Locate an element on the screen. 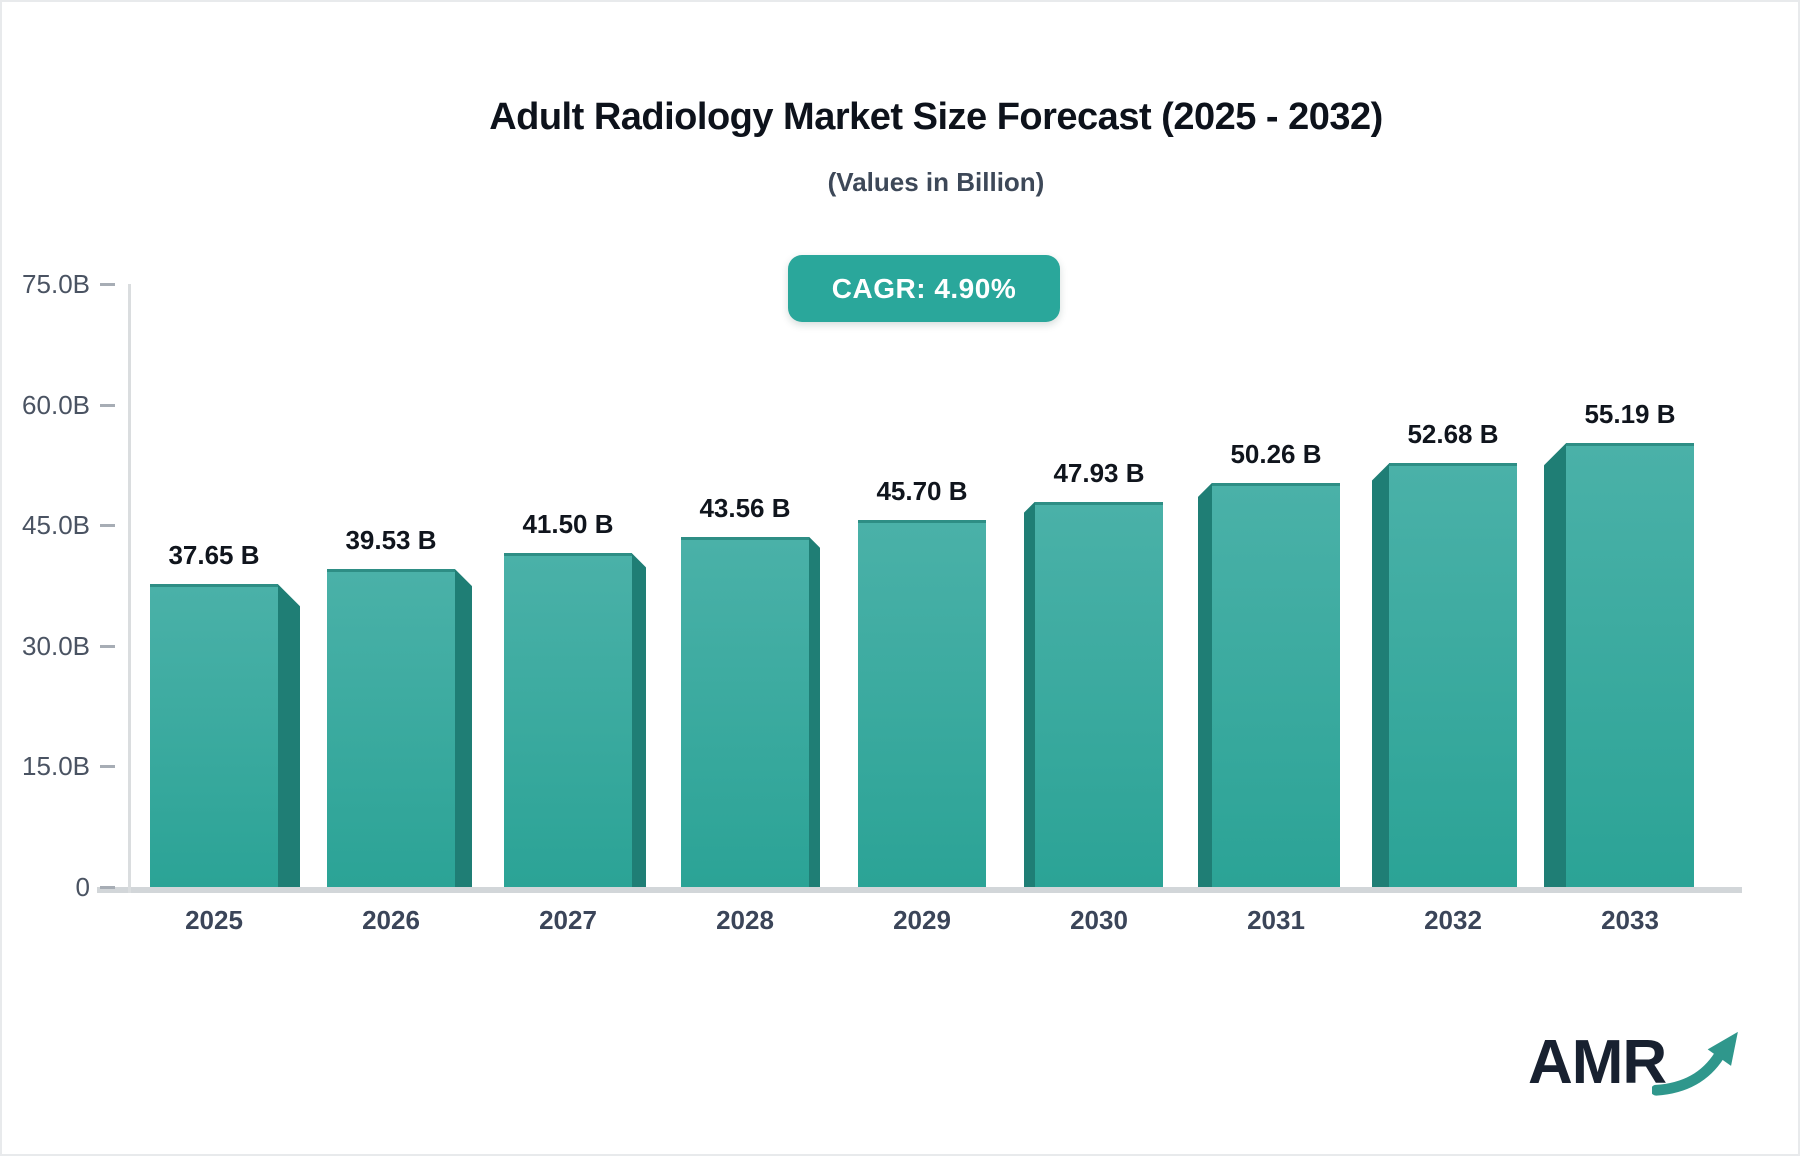  bar-value-label: 47.93 B is located at coordinates (1099, 472).